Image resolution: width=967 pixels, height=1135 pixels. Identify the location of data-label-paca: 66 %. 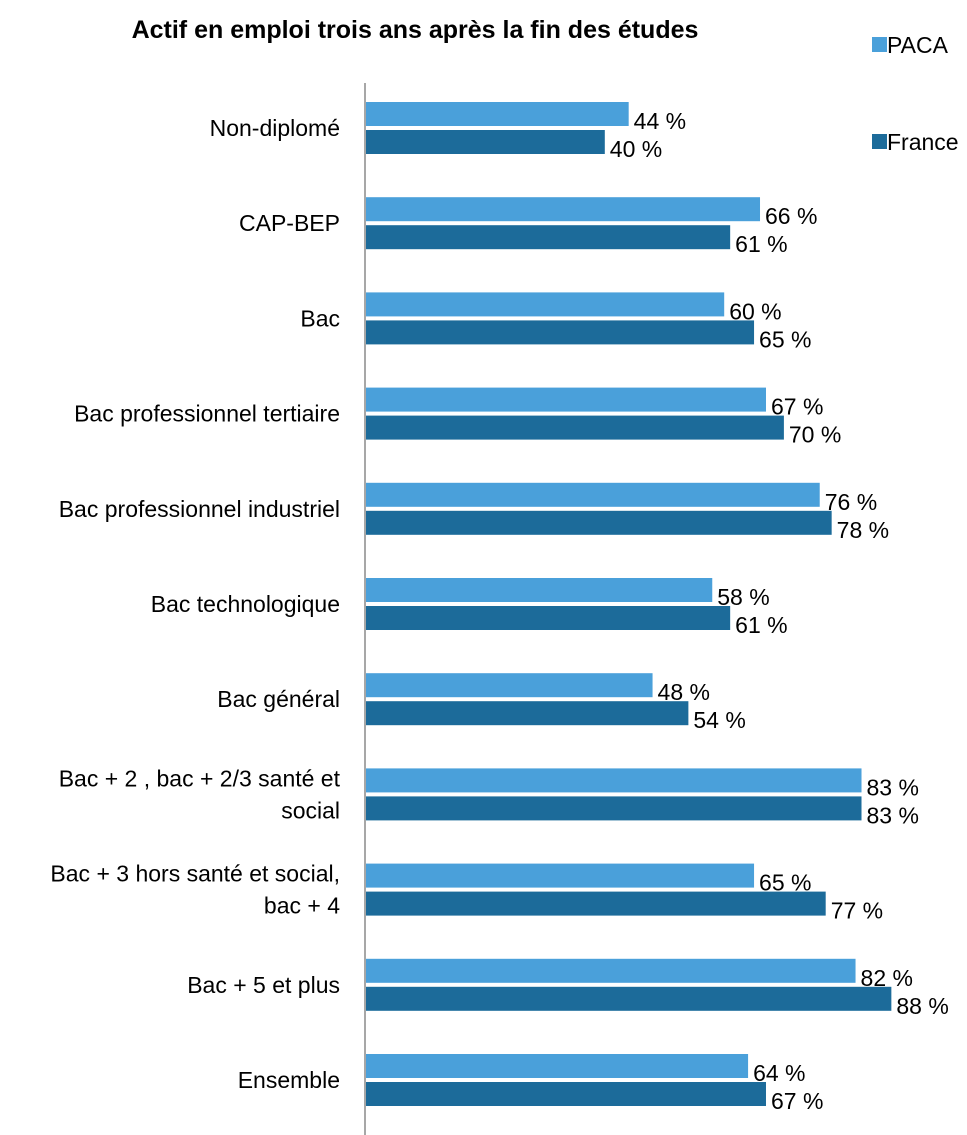
(791, 216).